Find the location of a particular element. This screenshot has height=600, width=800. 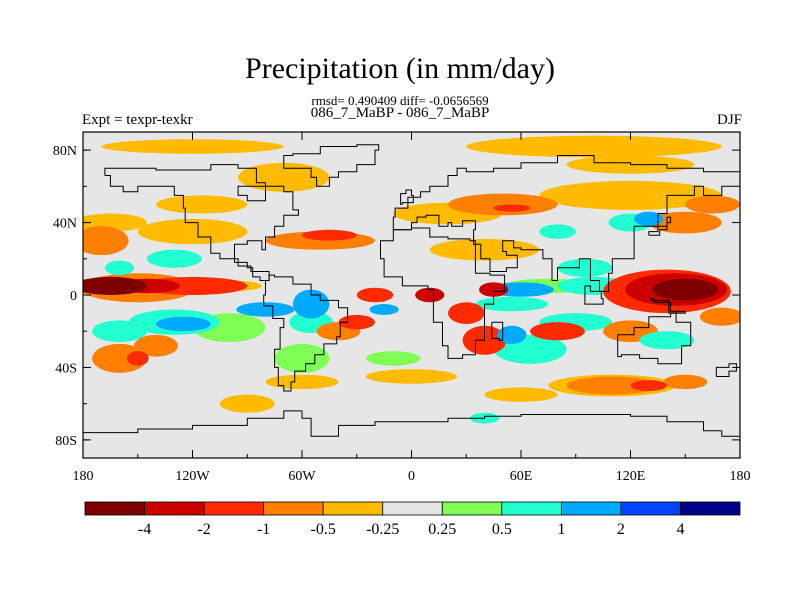

colorbar-label: 0.25 is located at coordinates (442, 529).